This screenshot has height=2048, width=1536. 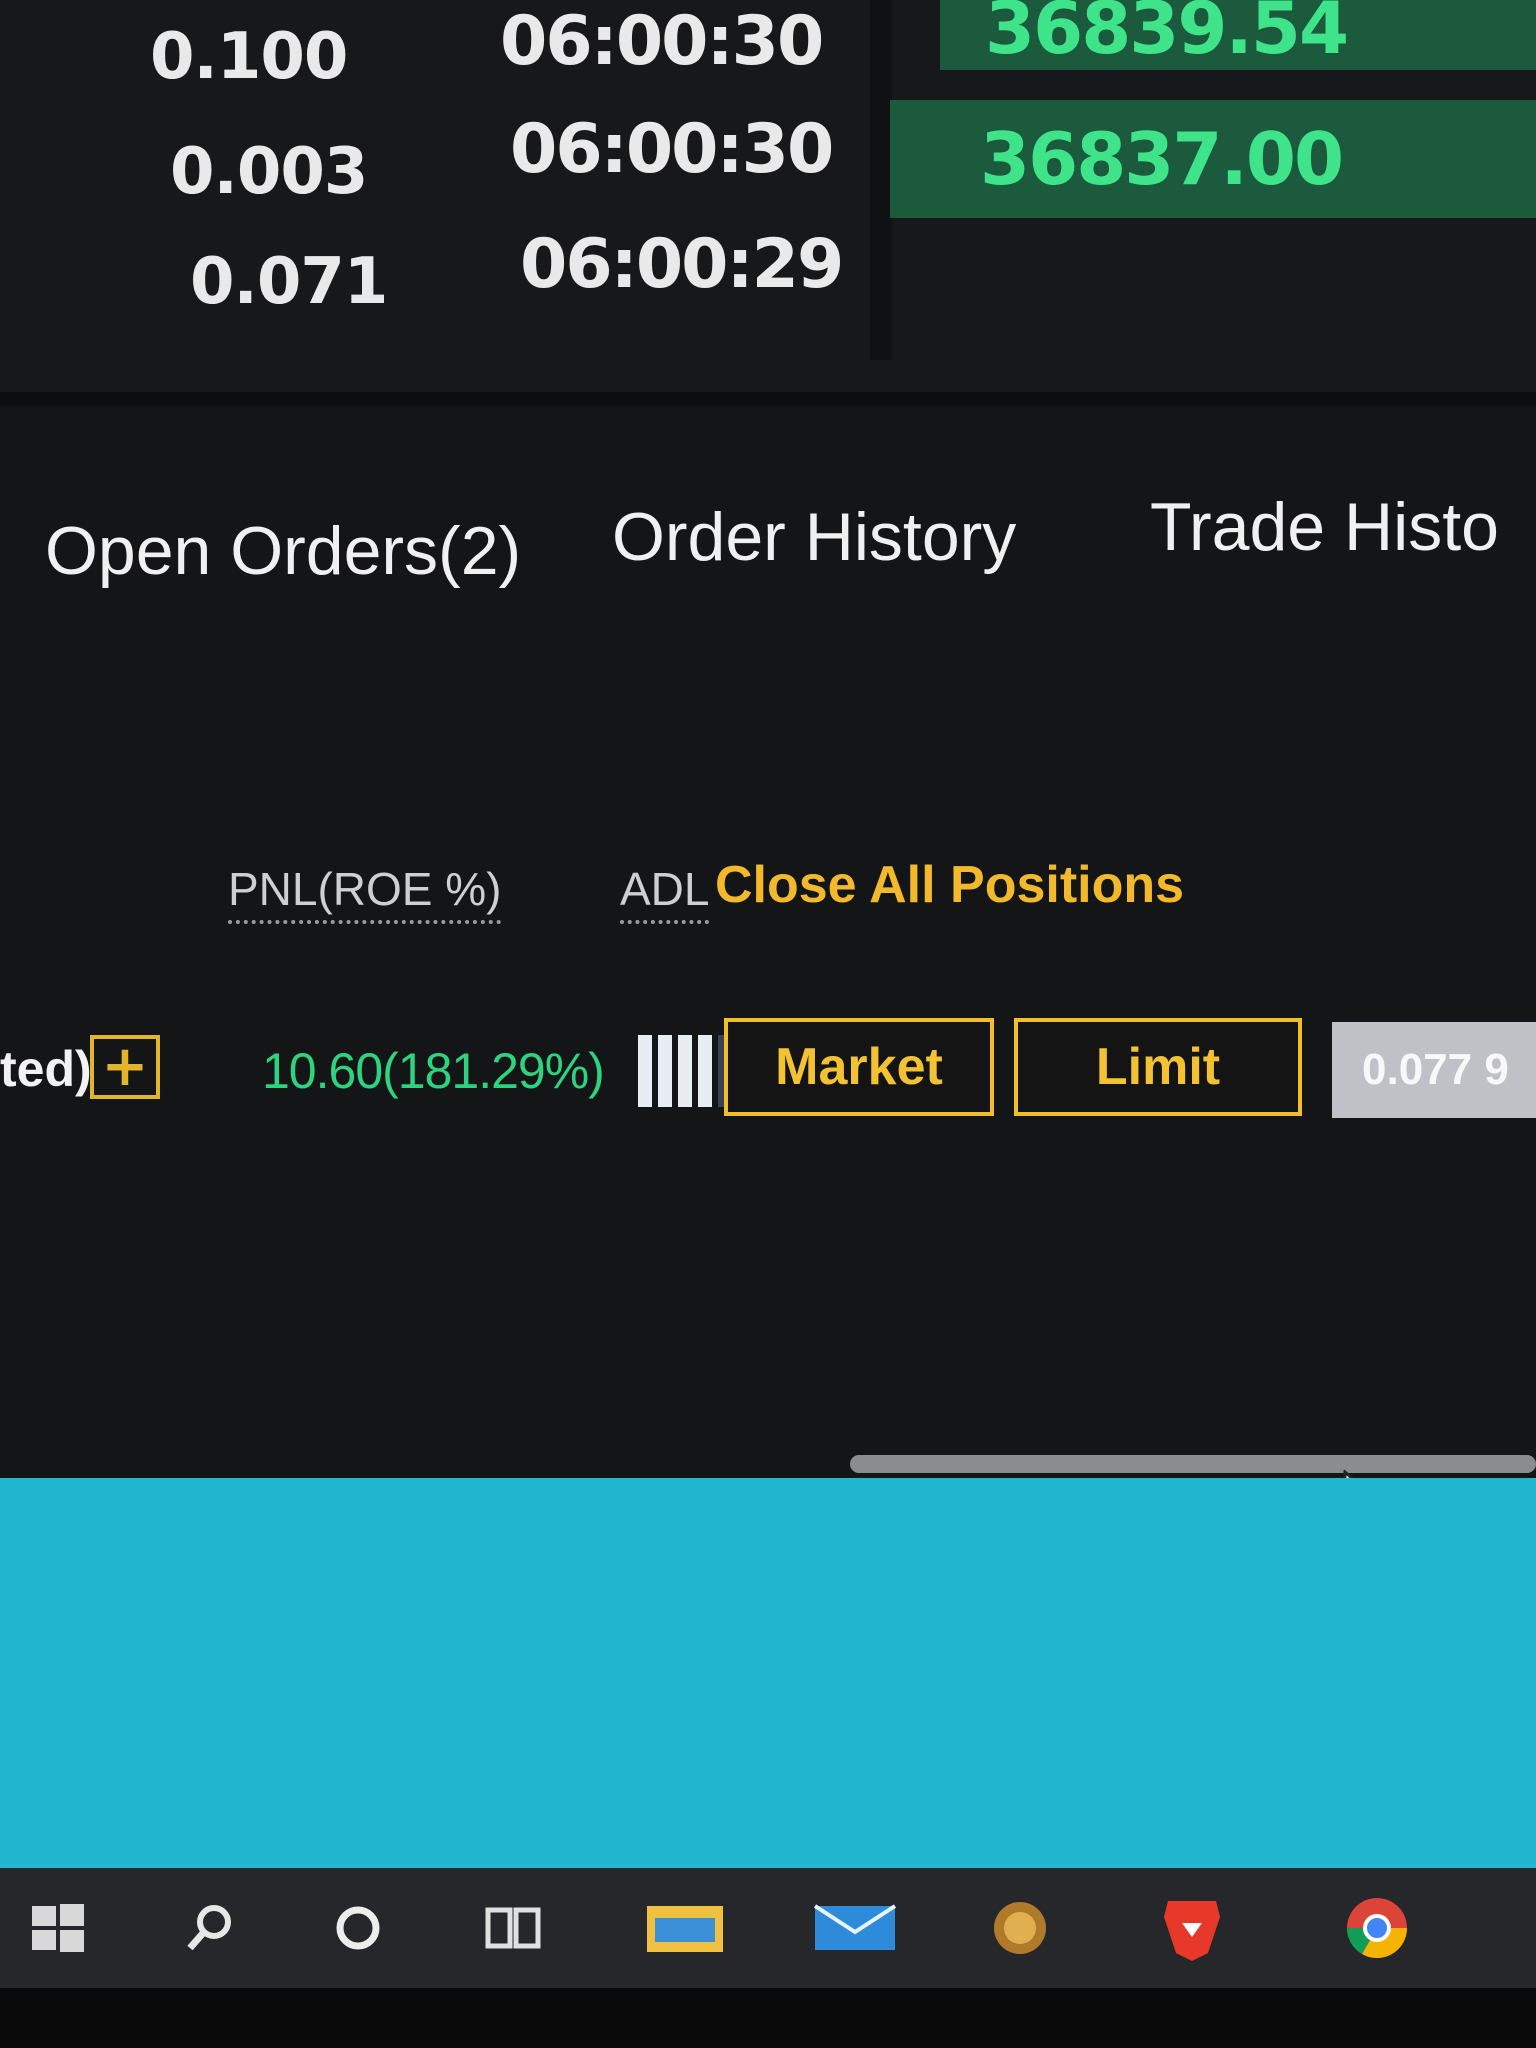 I want to click on trade-qty: 0.071, so click(x=289, y=282).